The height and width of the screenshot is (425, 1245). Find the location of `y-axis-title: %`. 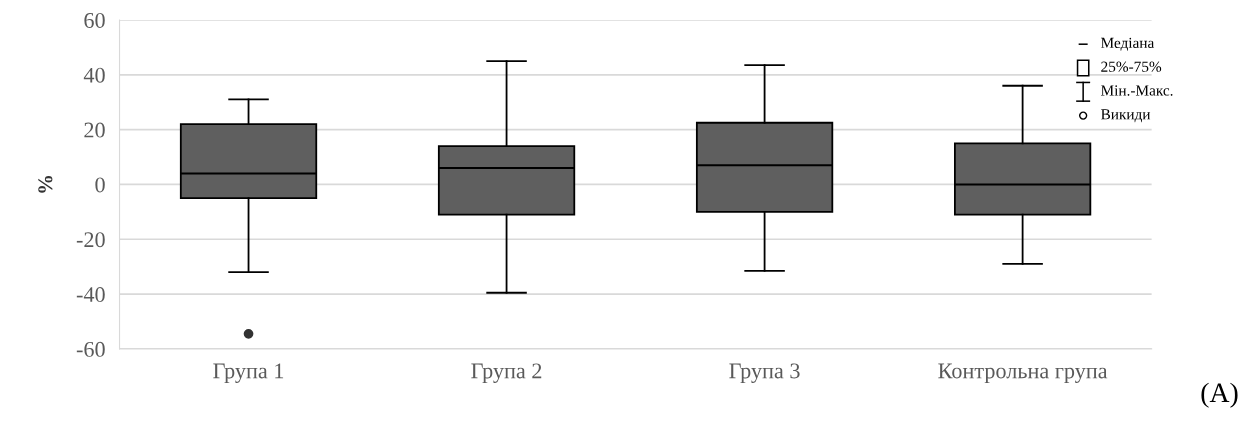

y-axis-title: % is located at coordinates (45, 184).